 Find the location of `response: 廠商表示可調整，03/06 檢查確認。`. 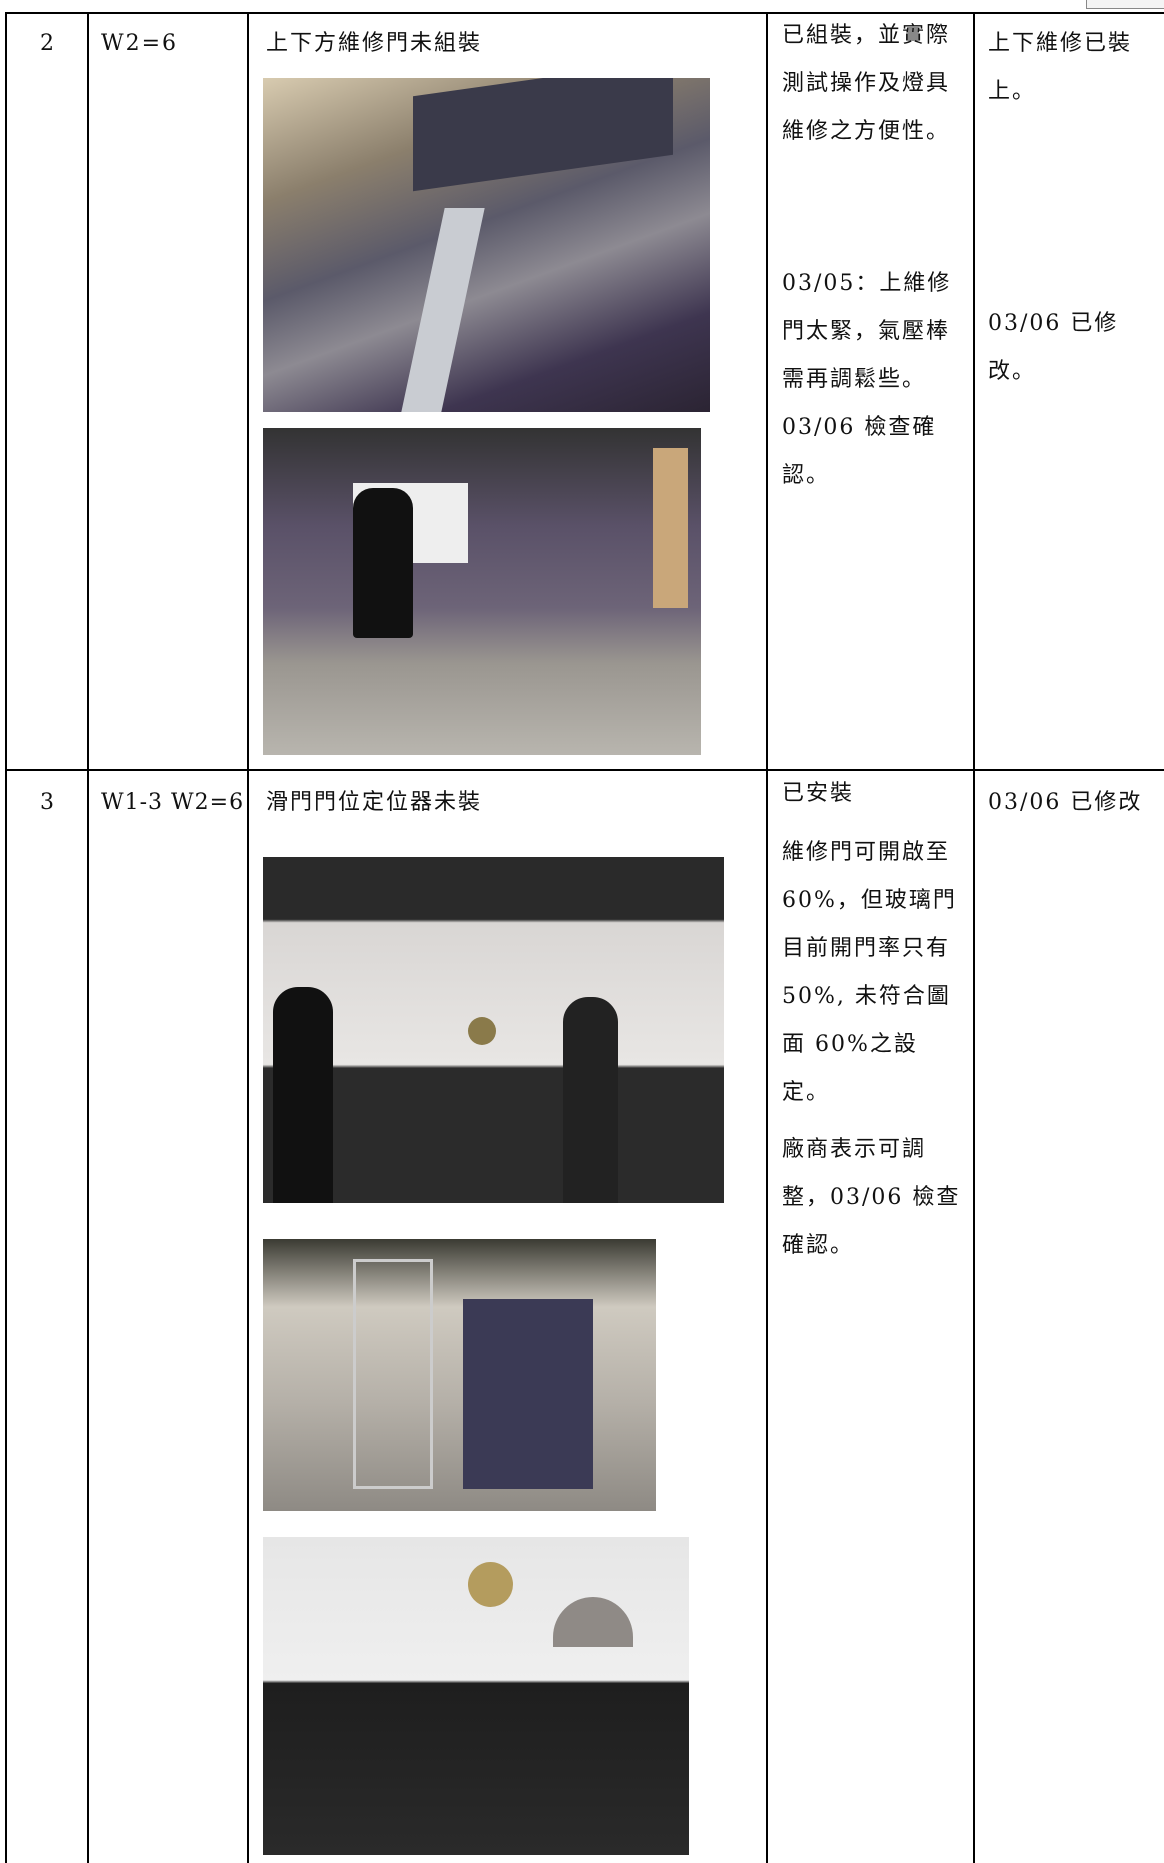

response: 廠商表示可調整，03/06 檢查確認。 is located at coordinates (871, 1197).